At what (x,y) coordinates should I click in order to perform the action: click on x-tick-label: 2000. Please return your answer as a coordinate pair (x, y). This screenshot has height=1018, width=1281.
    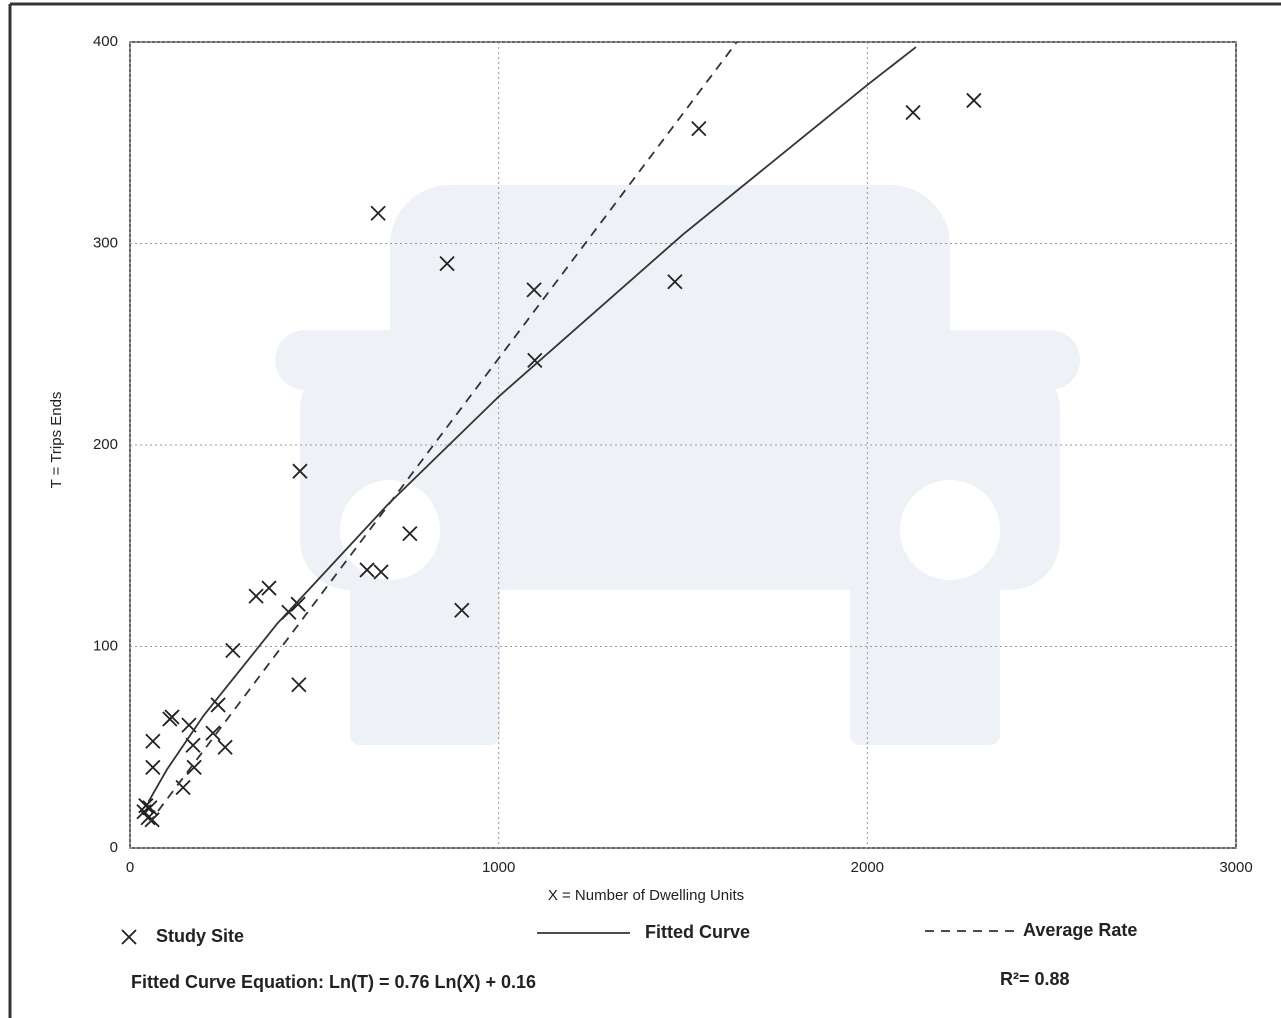
    Looking at the image, I should click on (867, 867).